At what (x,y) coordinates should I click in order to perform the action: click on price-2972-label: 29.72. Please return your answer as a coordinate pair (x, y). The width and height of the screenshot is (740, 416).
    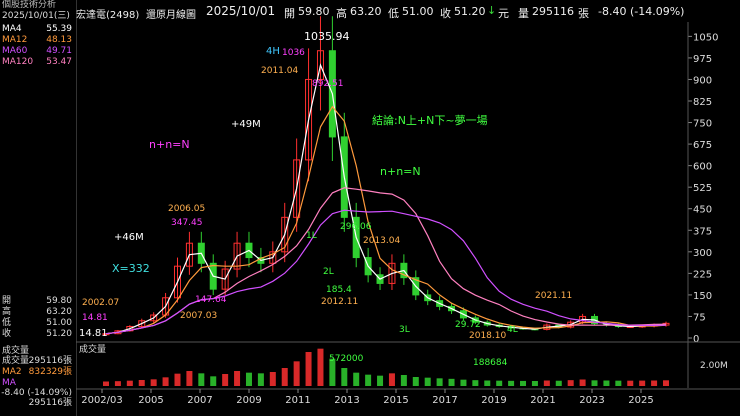
    Looking at the image, I should click on (468, 325).